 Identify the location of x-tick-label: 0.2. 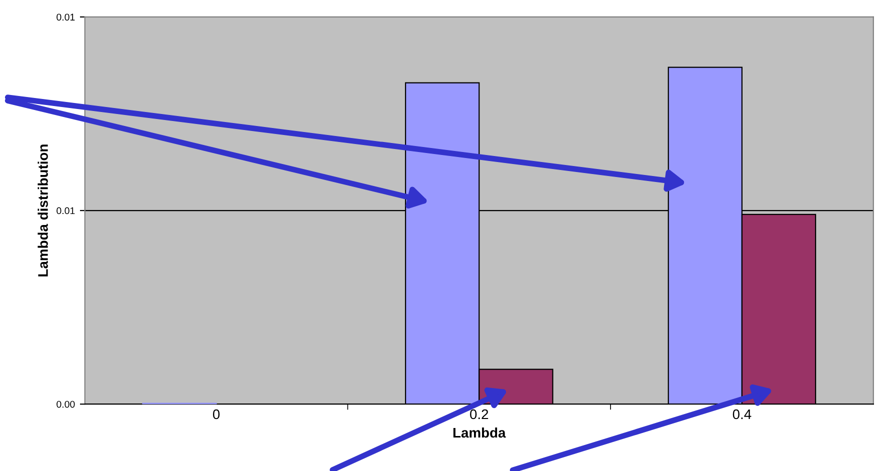
(479, 414).